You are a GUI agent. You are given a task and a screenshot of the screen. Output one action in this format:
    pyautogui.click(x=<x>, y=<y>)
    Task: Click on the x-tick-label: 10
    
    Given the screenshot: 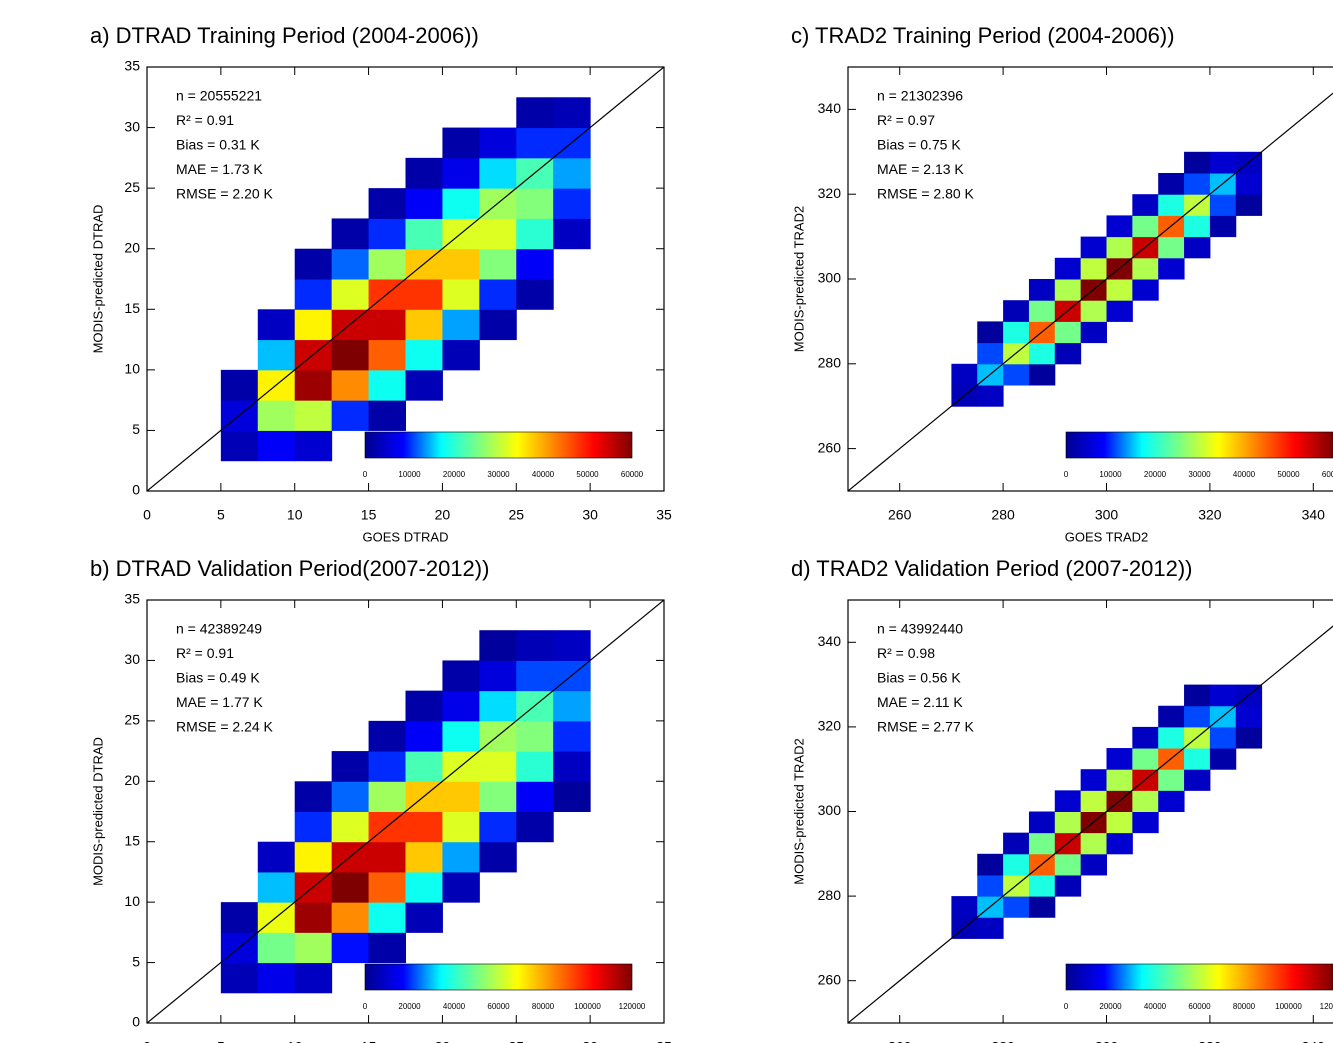 What is the action you would take?
    pyautogui.click(x=295, y=1041)
    